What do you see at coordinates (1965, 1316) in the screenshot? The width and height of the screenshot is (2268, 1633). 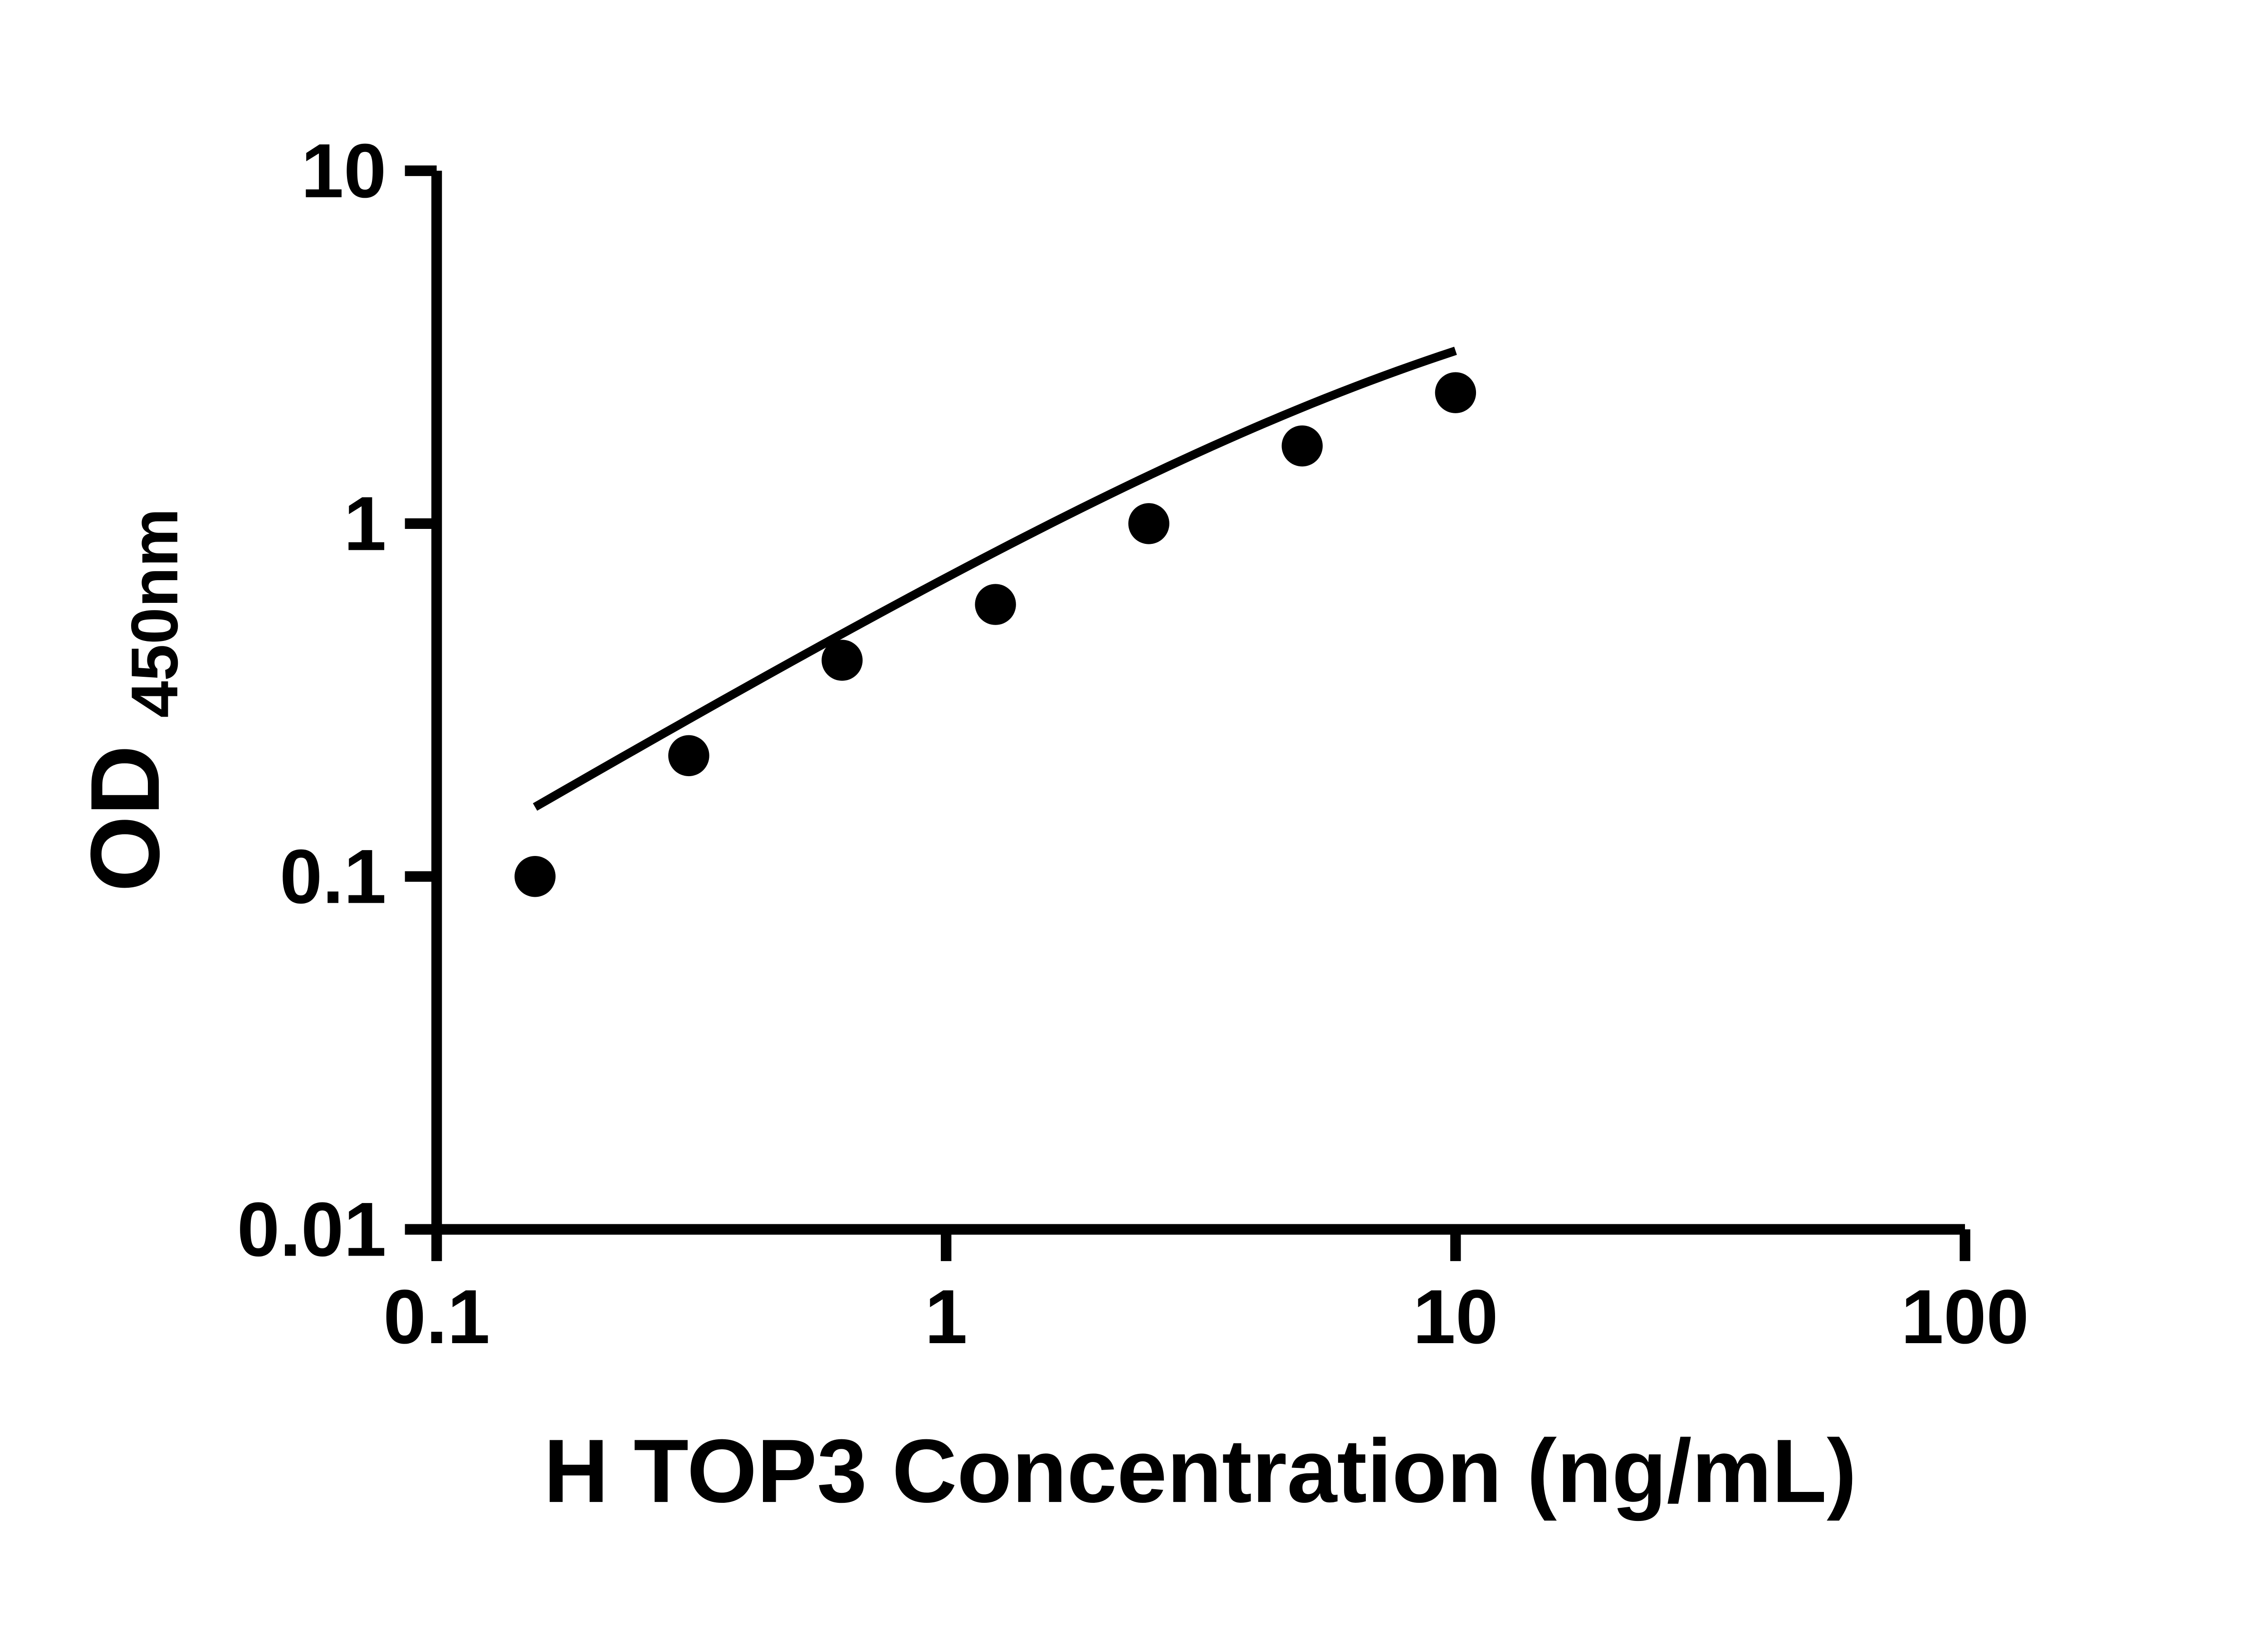 I see `x-tick-label: 100` at bounding box center [1965, 1316].